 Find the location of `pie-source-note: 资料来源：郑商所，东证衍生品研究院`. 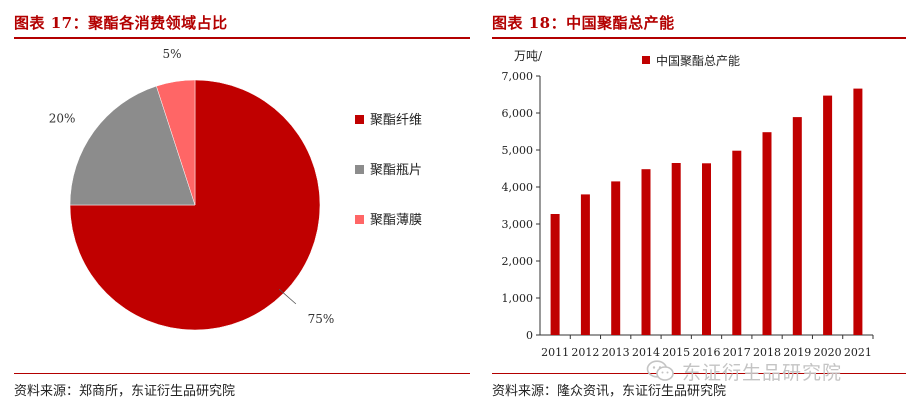

pie-source-note: 资料来源：郑商所，东证衍生品研究院 is located at coordinates (125, 391).